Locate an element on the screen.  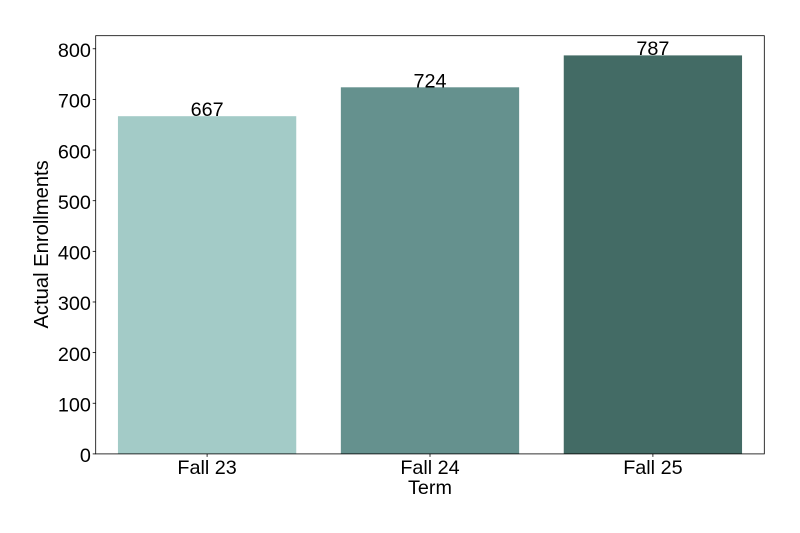
svg-text: 200 is located at coordinates (74, 355).